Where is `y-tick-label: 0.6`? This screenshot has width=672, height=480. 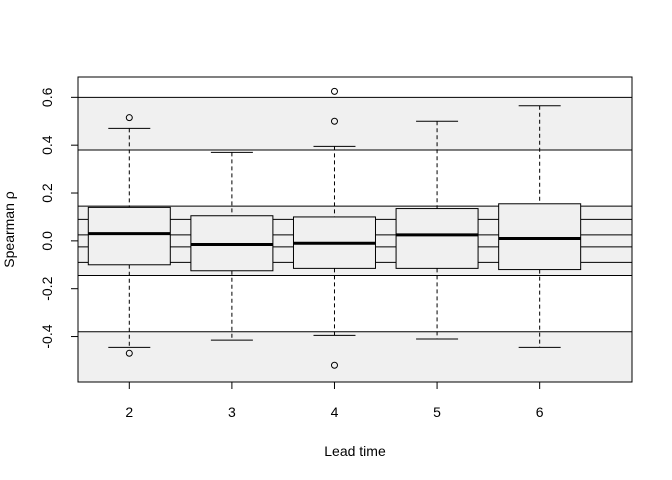 y-tick-label: 0.6 is located at coordinates (47, 97).